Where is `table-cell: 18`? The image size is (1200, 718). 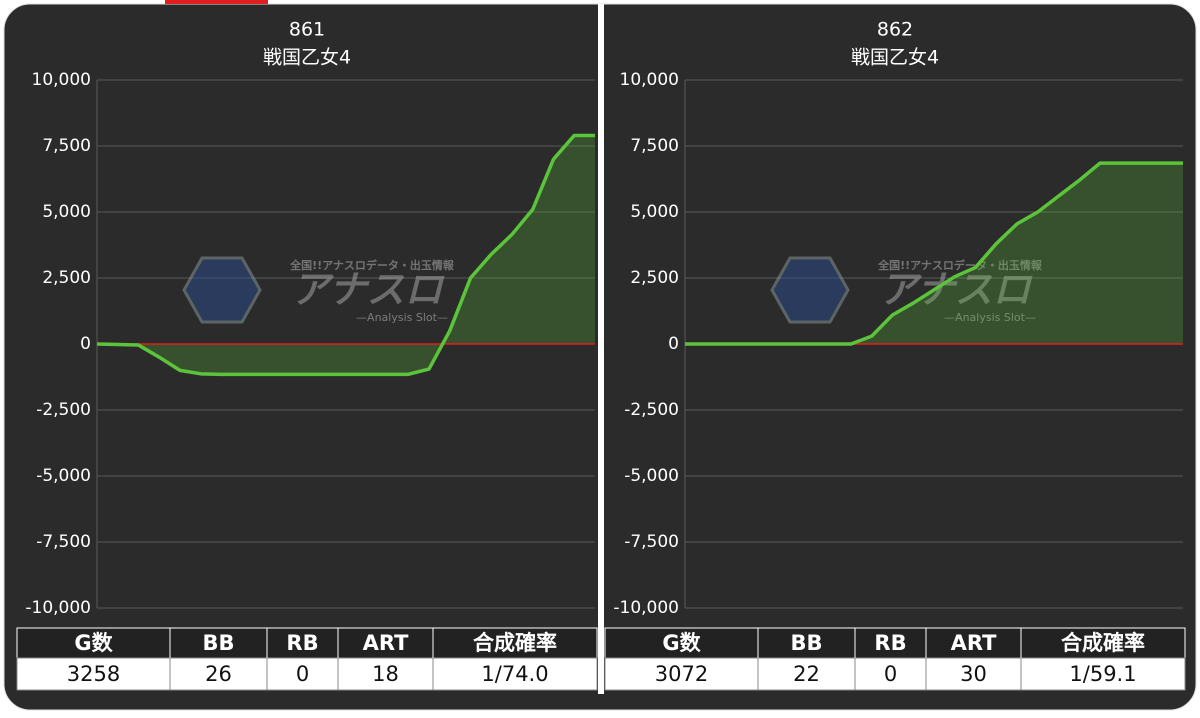 table-cell: 18 is located at coordinates (385, 674).